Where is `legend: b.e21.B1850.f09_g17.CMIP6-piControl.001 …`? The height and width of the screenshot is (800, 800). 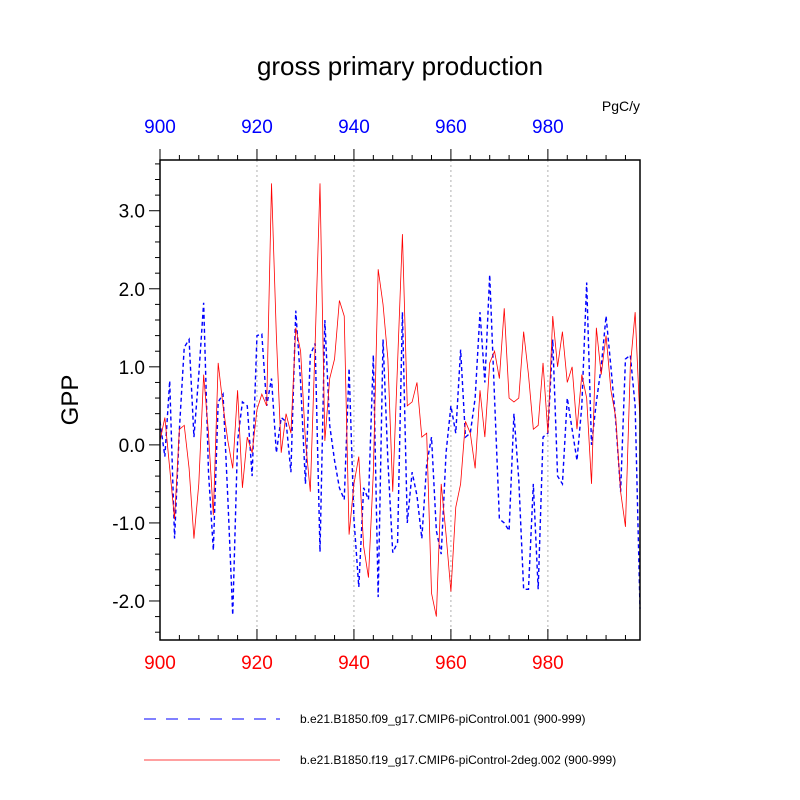
legend: b.e21.B1850.f09_g17.CMIP6-piControl.001 … is located at coordinates (380, 739).